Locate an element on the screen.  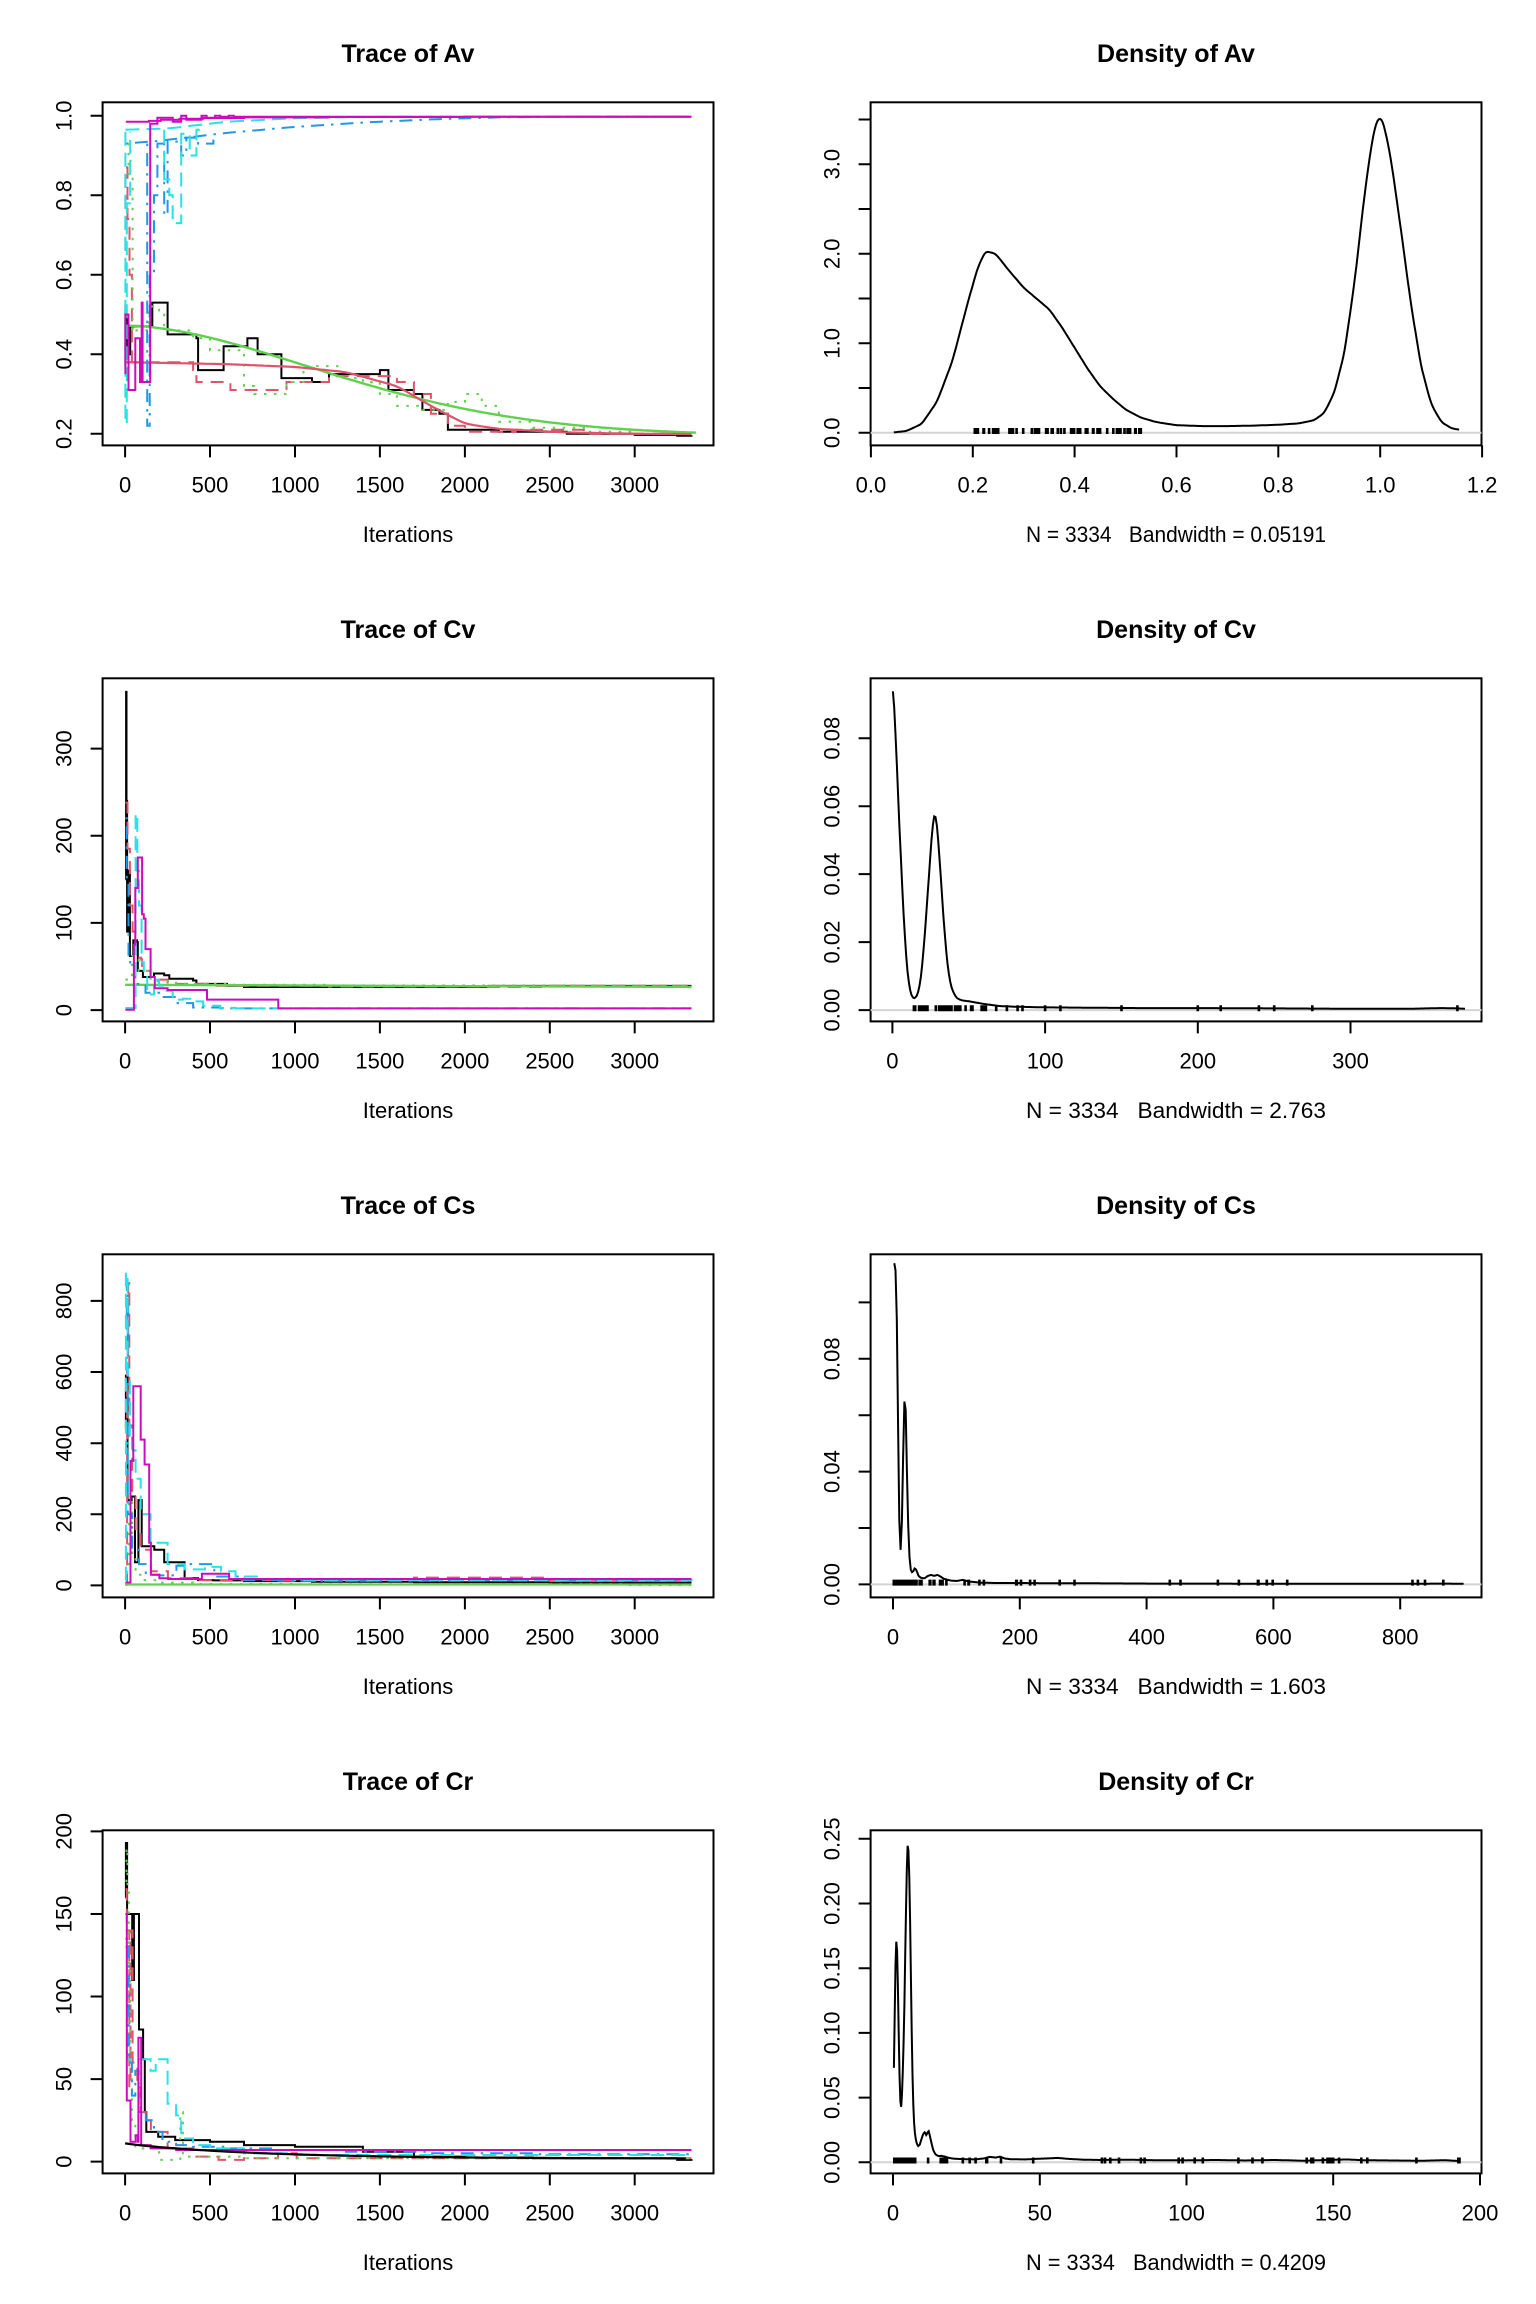
svg-text: Density of Av is located at coordinates (1176, 54).